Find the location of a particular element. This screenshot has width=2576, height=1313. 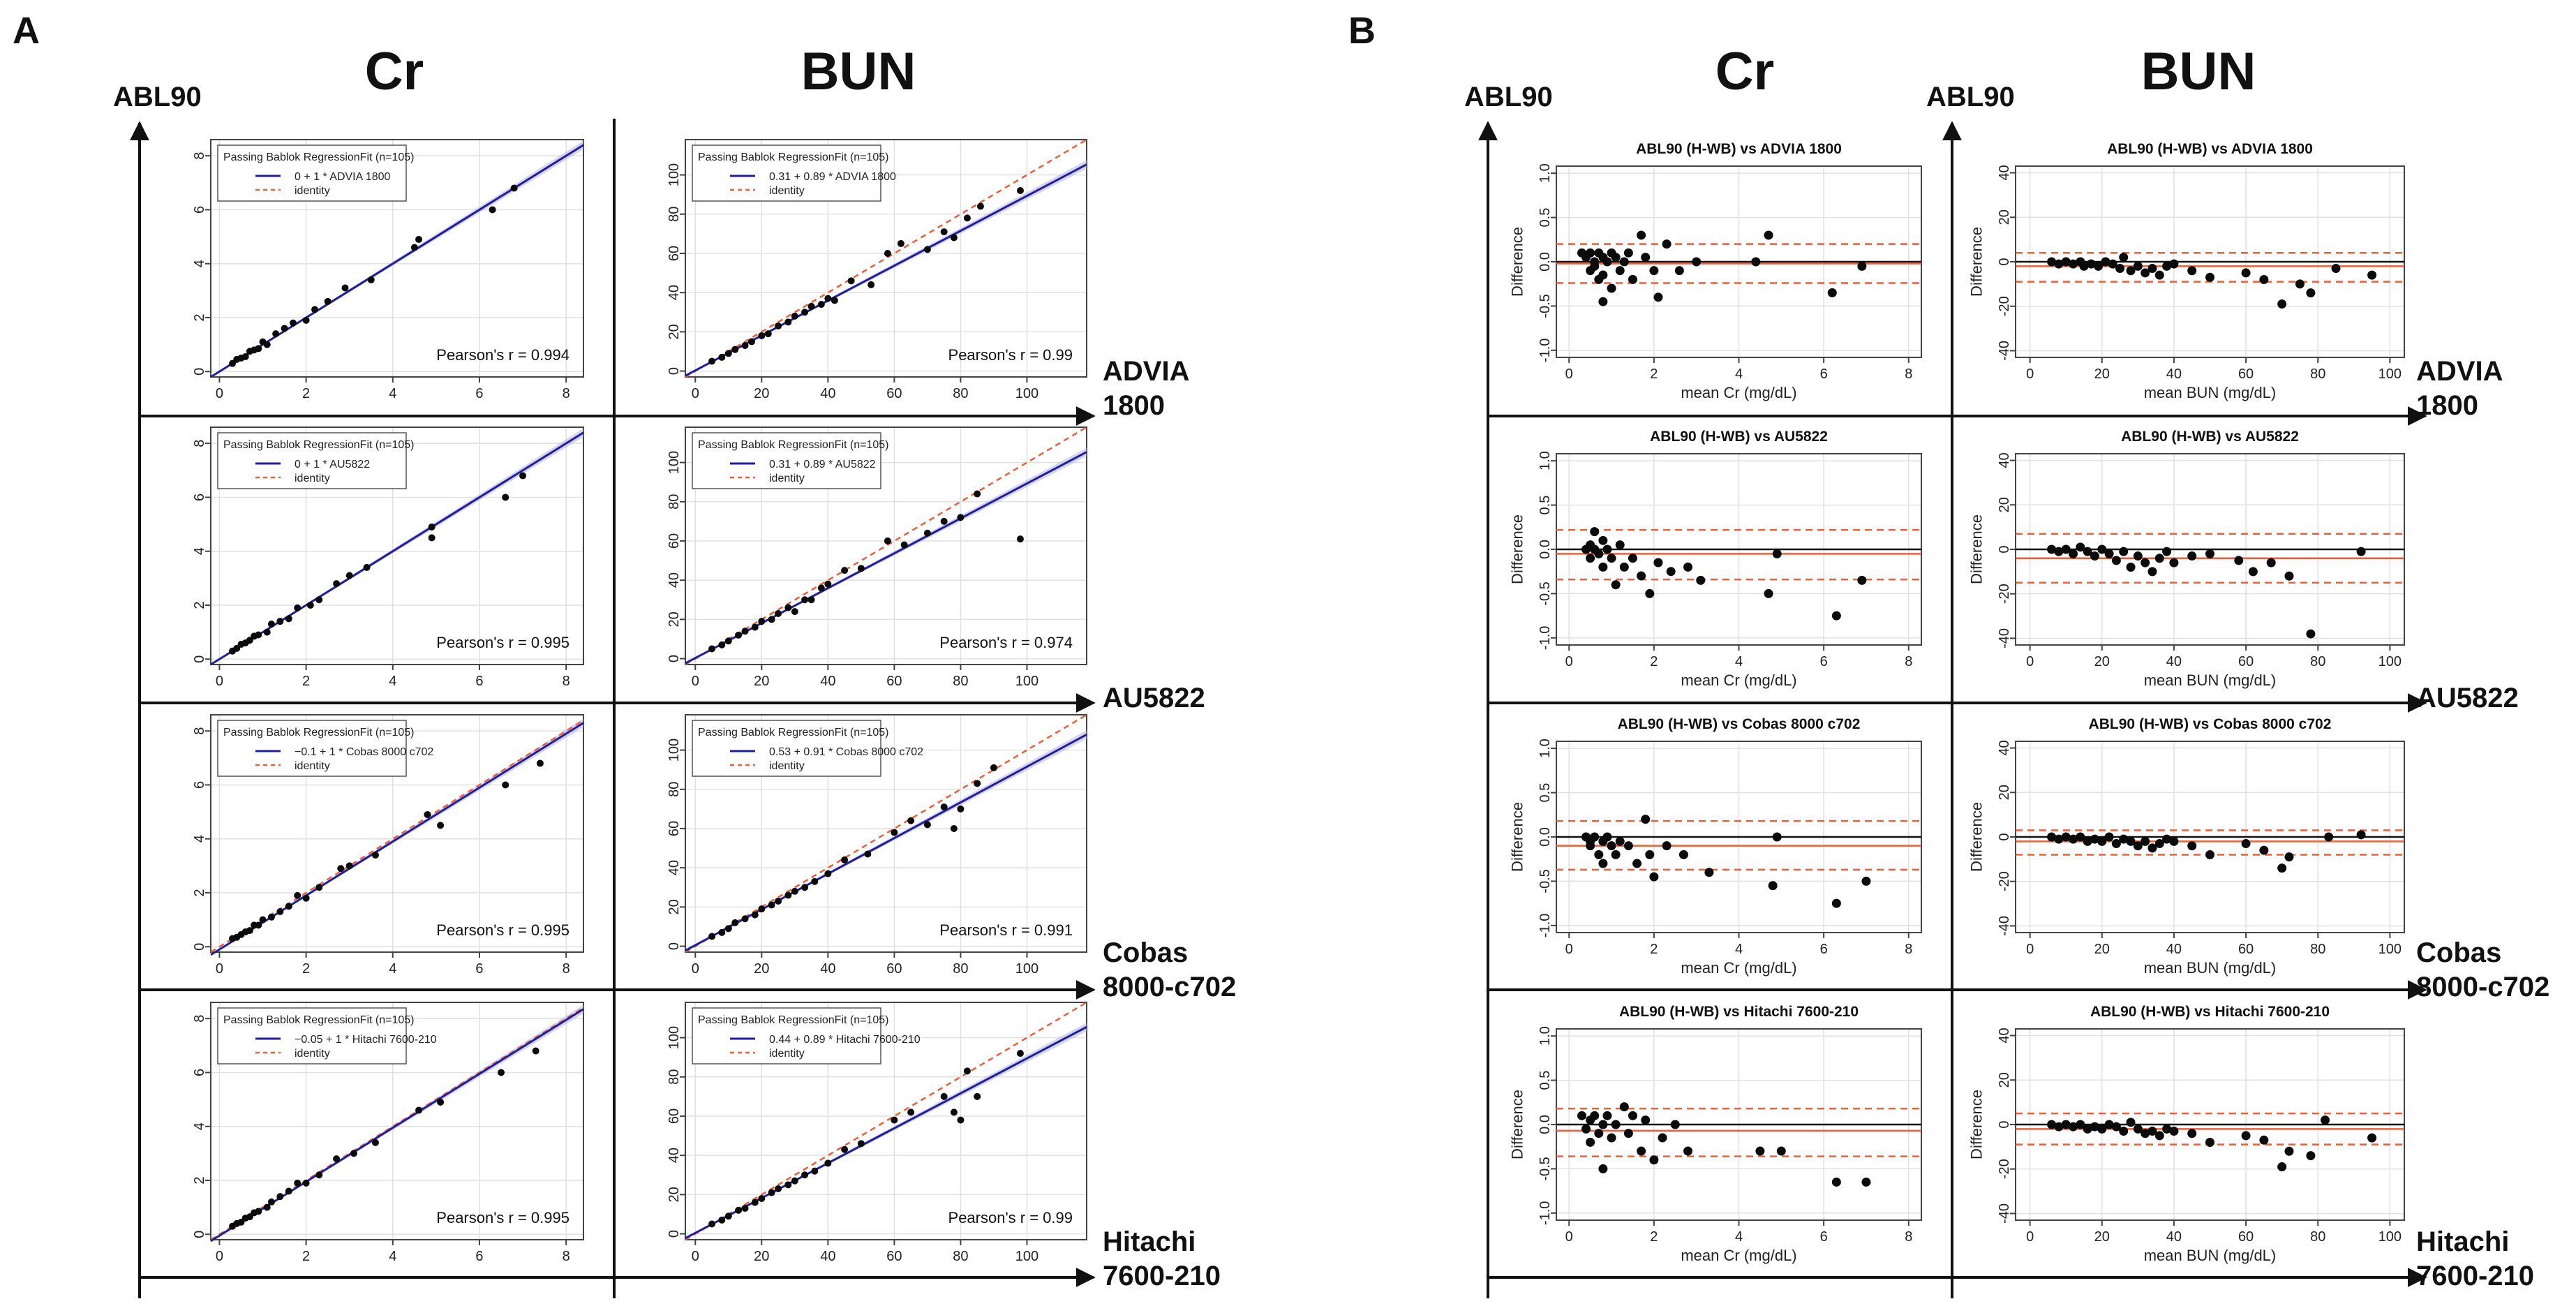

panel-a-row-label-1: AU5822 is located at coordinates (1154, 698).